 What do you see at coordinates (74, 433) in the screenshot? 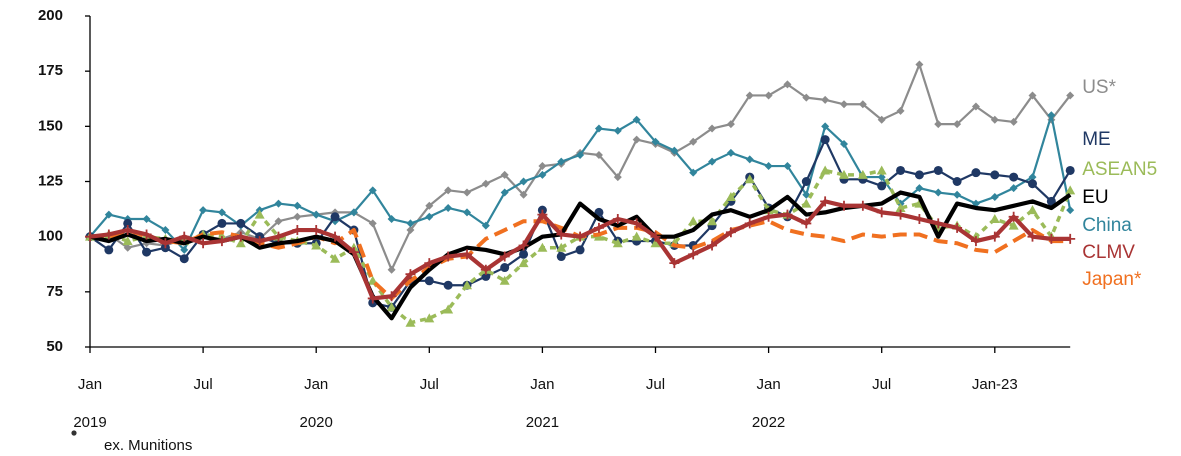
I see `footnote-bullet` at bounding box center [74, 433].